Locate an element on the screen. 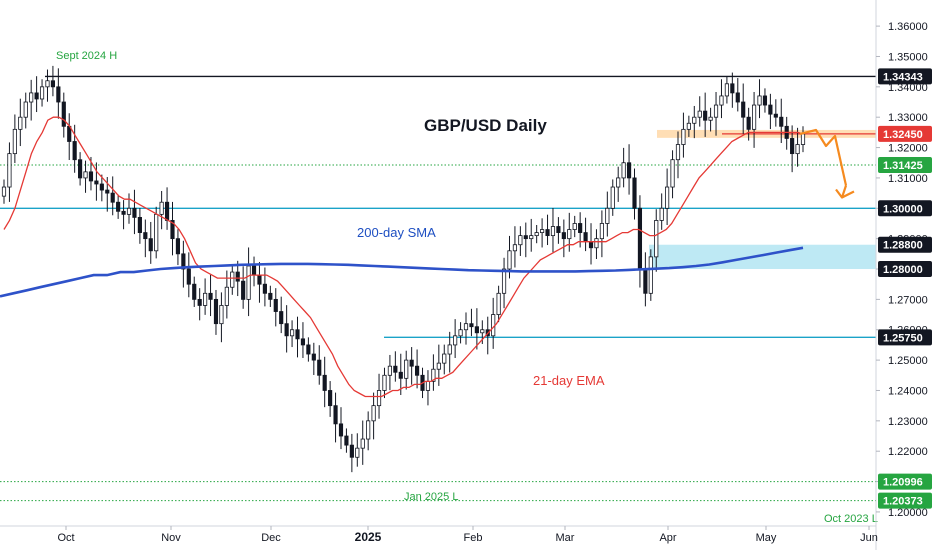 Image resolution: width=932 pixels, height=550 pixels. y-tick-label: 1.20000 is located at coordinates (908, 513).